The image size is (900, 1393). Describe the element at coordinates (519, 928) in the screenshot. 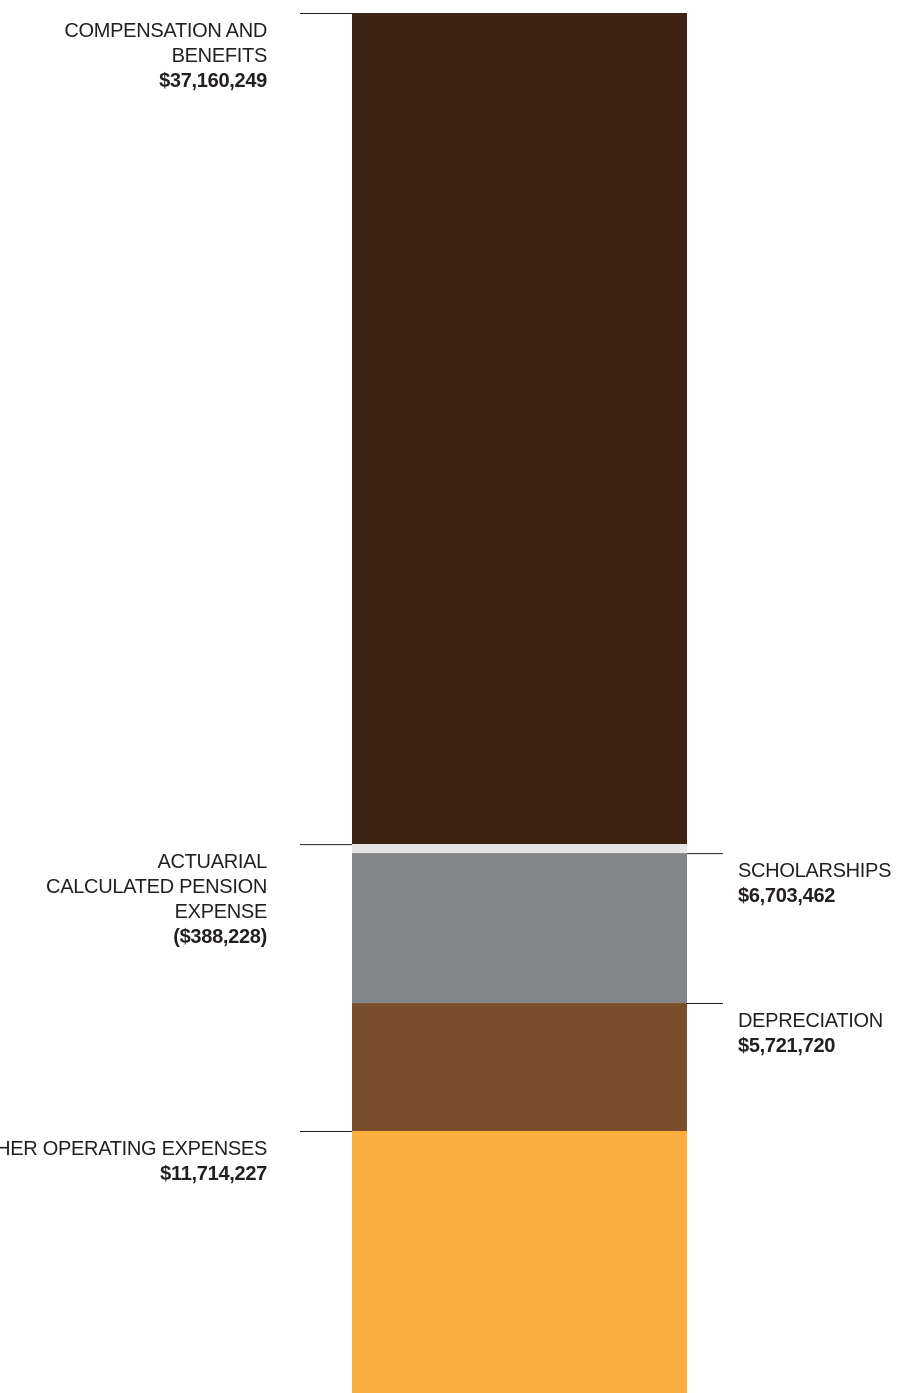

I see `segment-scholarships` at that location.